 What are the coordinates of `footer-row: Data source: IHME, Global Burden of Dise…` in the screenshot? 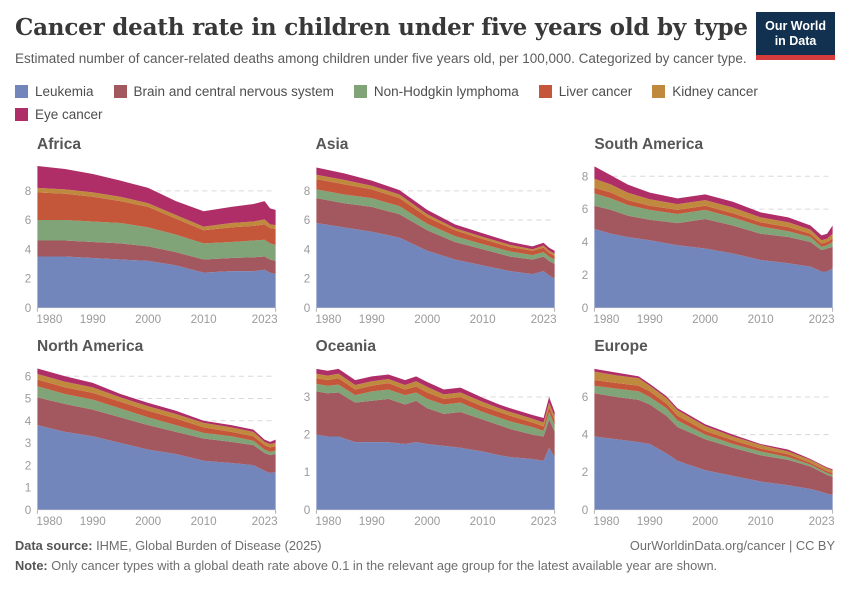 It's located at (425, 546).